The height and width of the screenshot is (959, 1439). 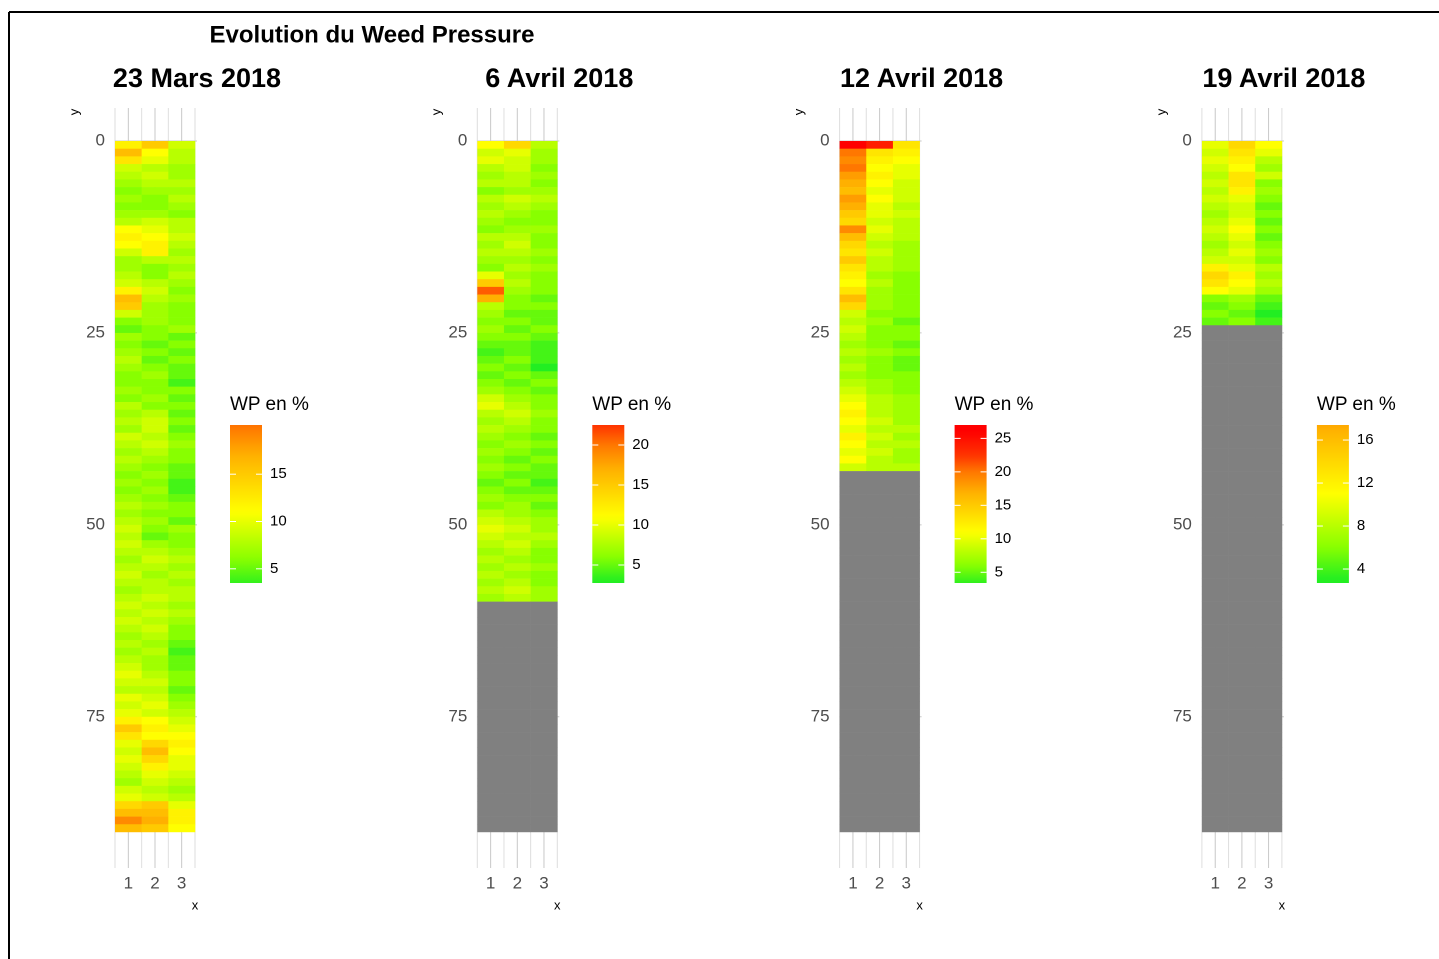 I want to click on colorbar-tick-label: 20, so click(x=640, y=444).